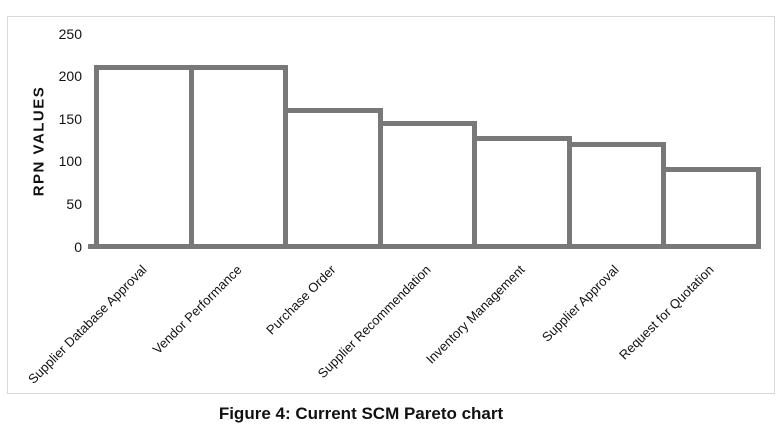 The height and width of the screenshot is (435, 781). Describe the element at coordinates (78, 246) in the screenshot. I see `y-tick-label: 0` at that location.